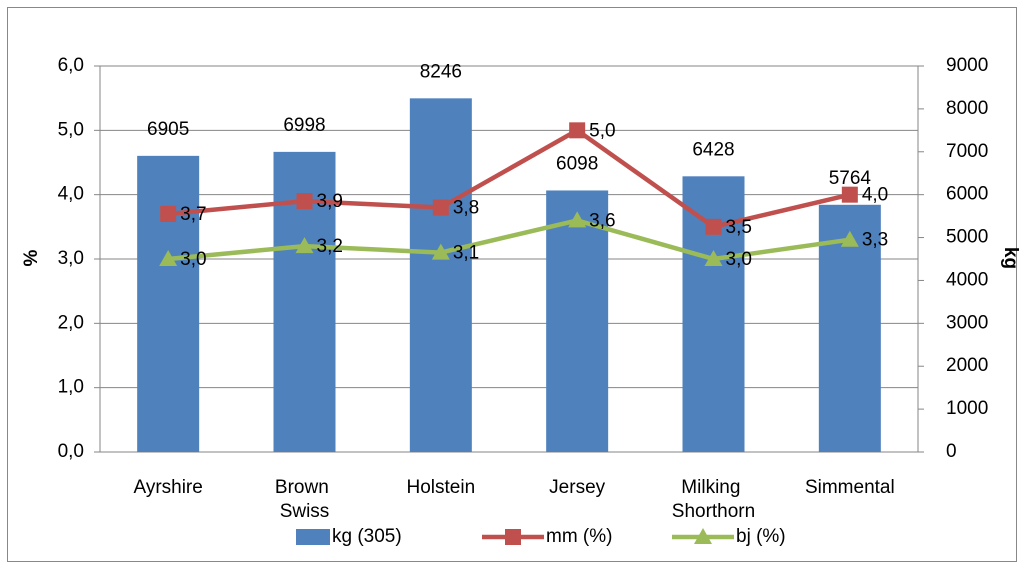 The width and height of the screenshot is (1024, 574). Describe the element at coordinates (967, 322) in the screenshot. I see `y2-tick-label: 3000` at that location.